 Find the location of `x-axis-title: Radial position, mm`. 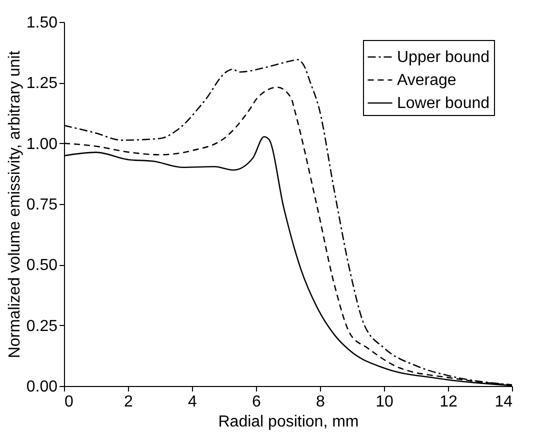

x-axis-title: Radial position, mm is located at coordinates (288, 422).